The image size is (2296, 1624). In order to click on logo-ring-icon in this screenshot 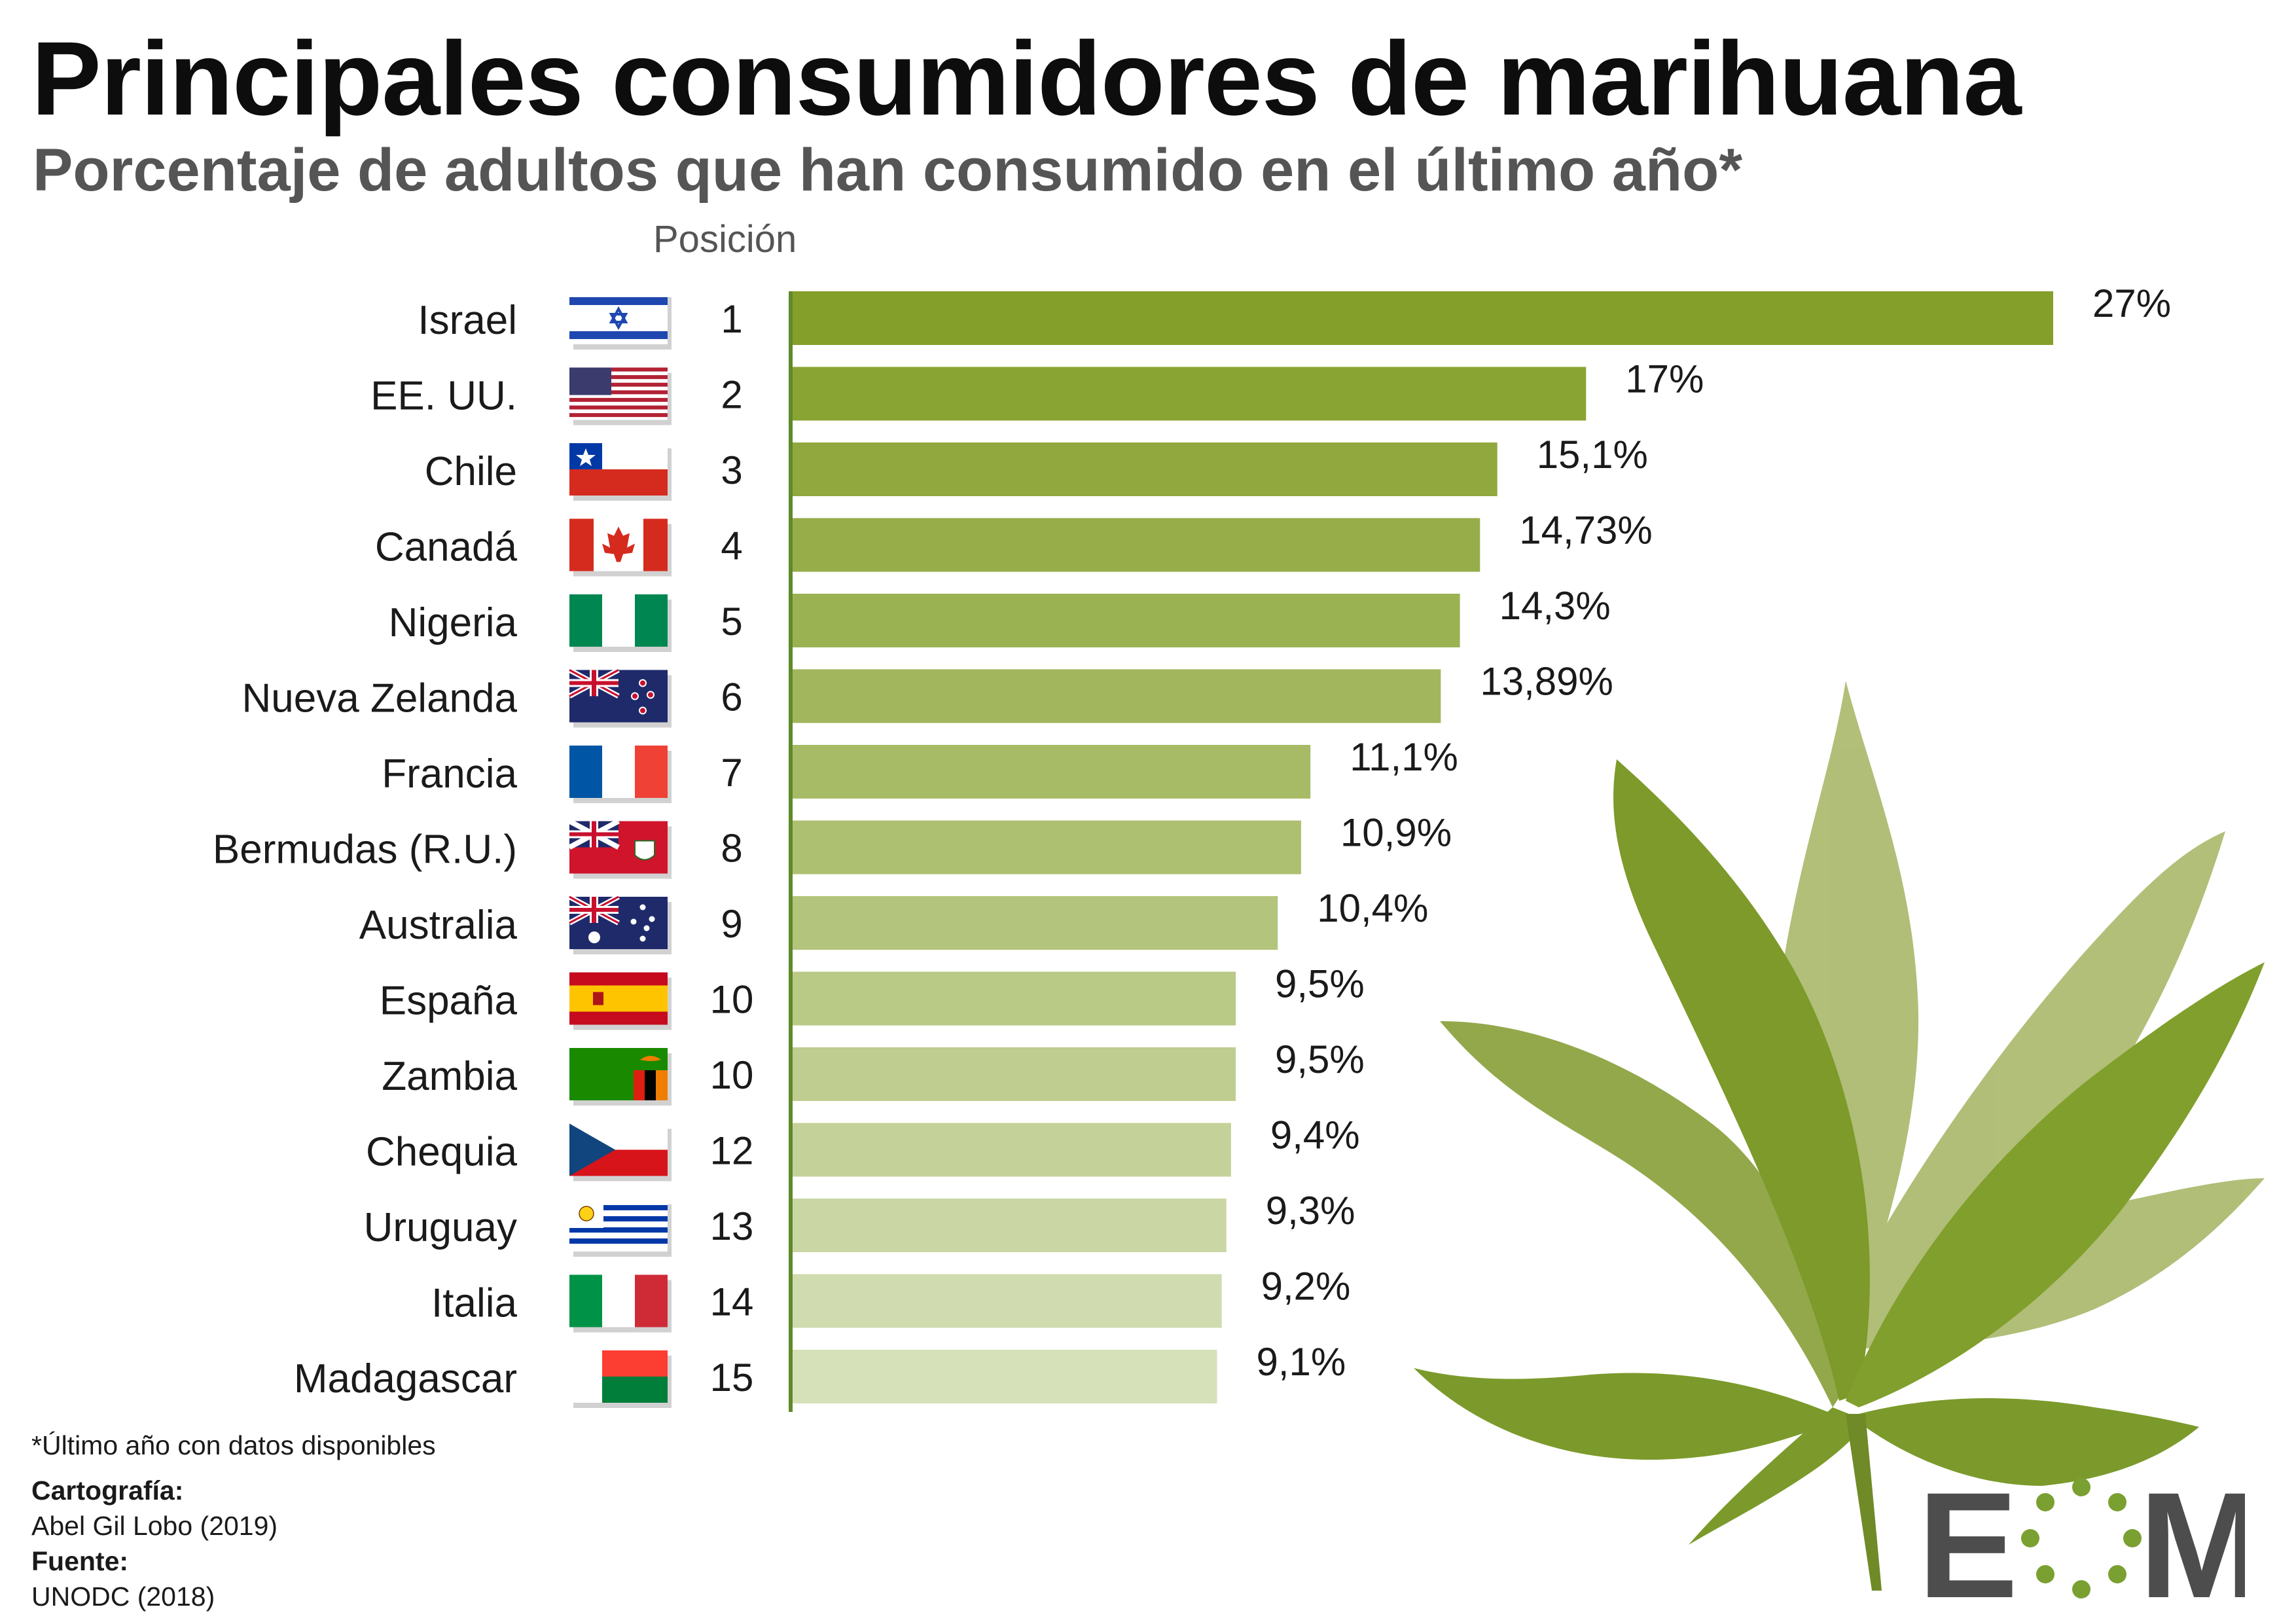, I will do `click(2081, 1538)`.